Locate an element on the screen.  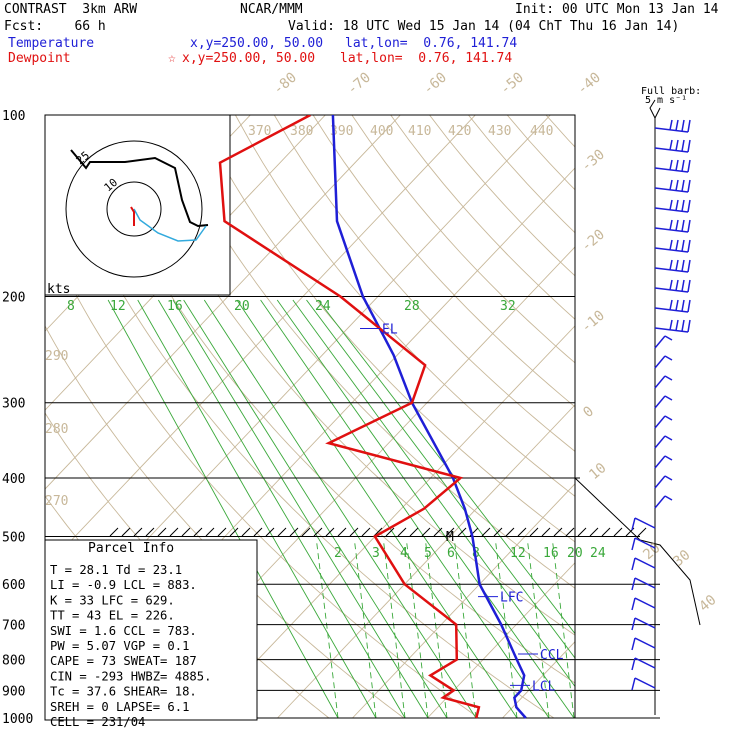
hodograph-ring-outer is located at coordinates (134, 209).